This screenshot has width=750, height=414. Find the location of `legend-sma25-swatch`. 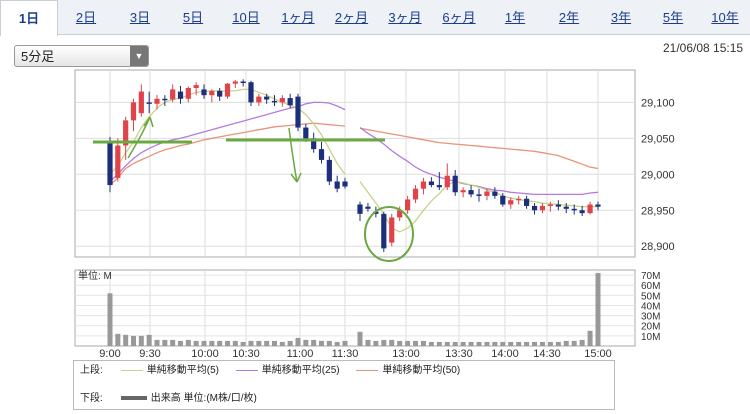

legend-sma25-swatch is located at coordinates (246, 370).